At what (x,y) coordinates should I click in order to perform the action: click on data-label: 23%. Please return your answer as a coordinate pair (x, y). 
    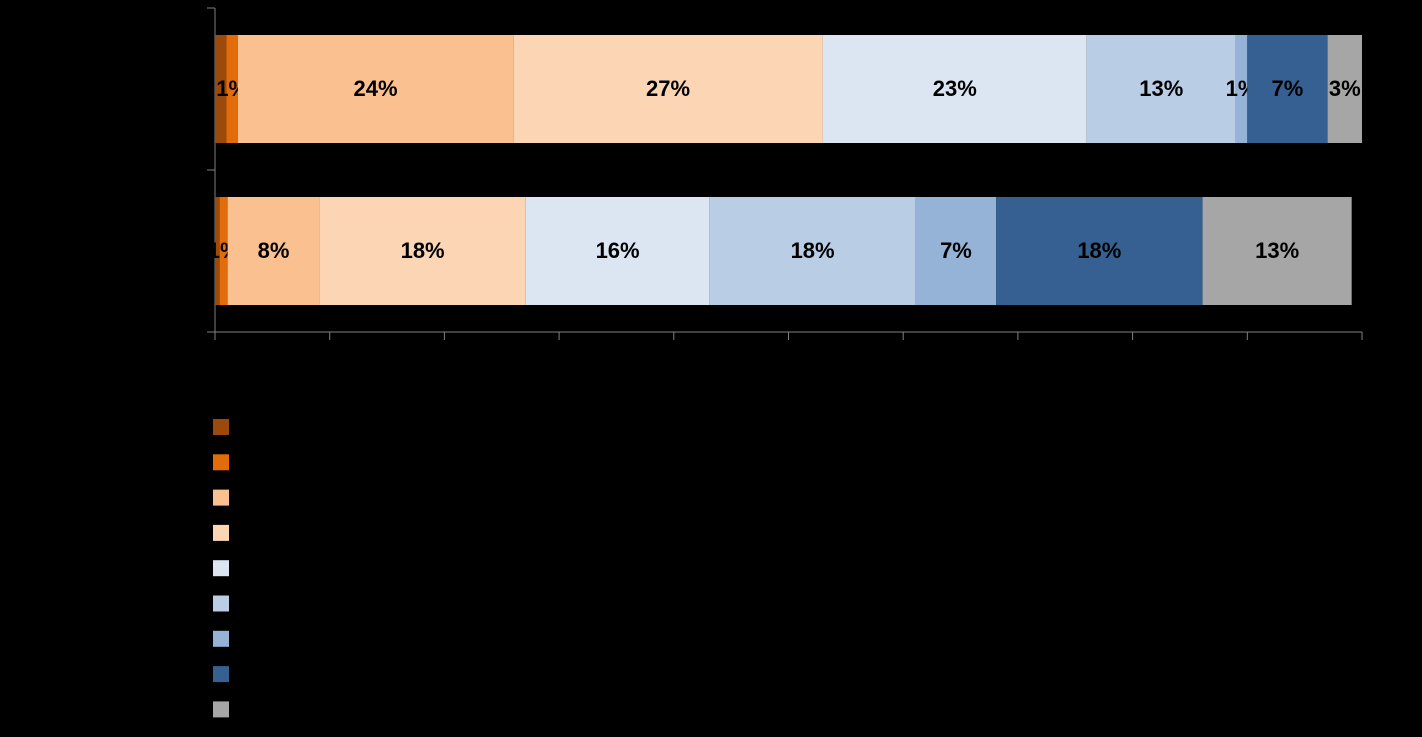
    Looking at the image, I should click on (955, 88).